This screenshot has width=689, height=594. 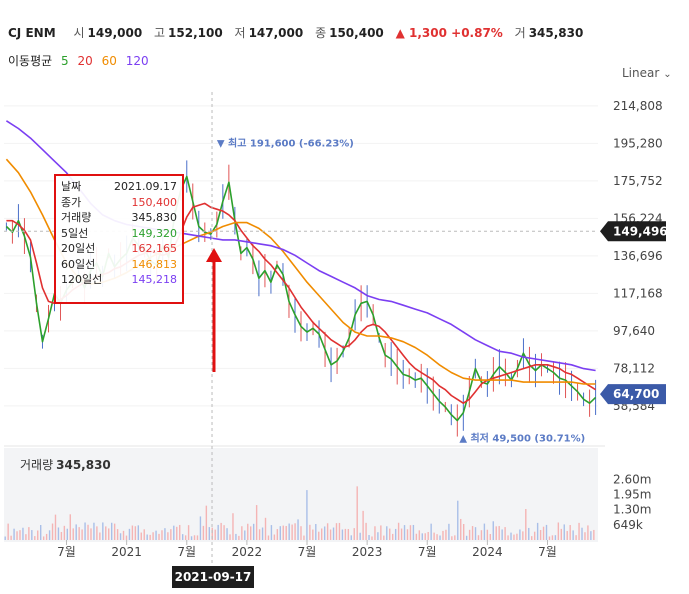 What do you see at coordinates (109, 61) in the screenshot?
I see `ma-legend-60: 60` at bounding box center [109, 61].